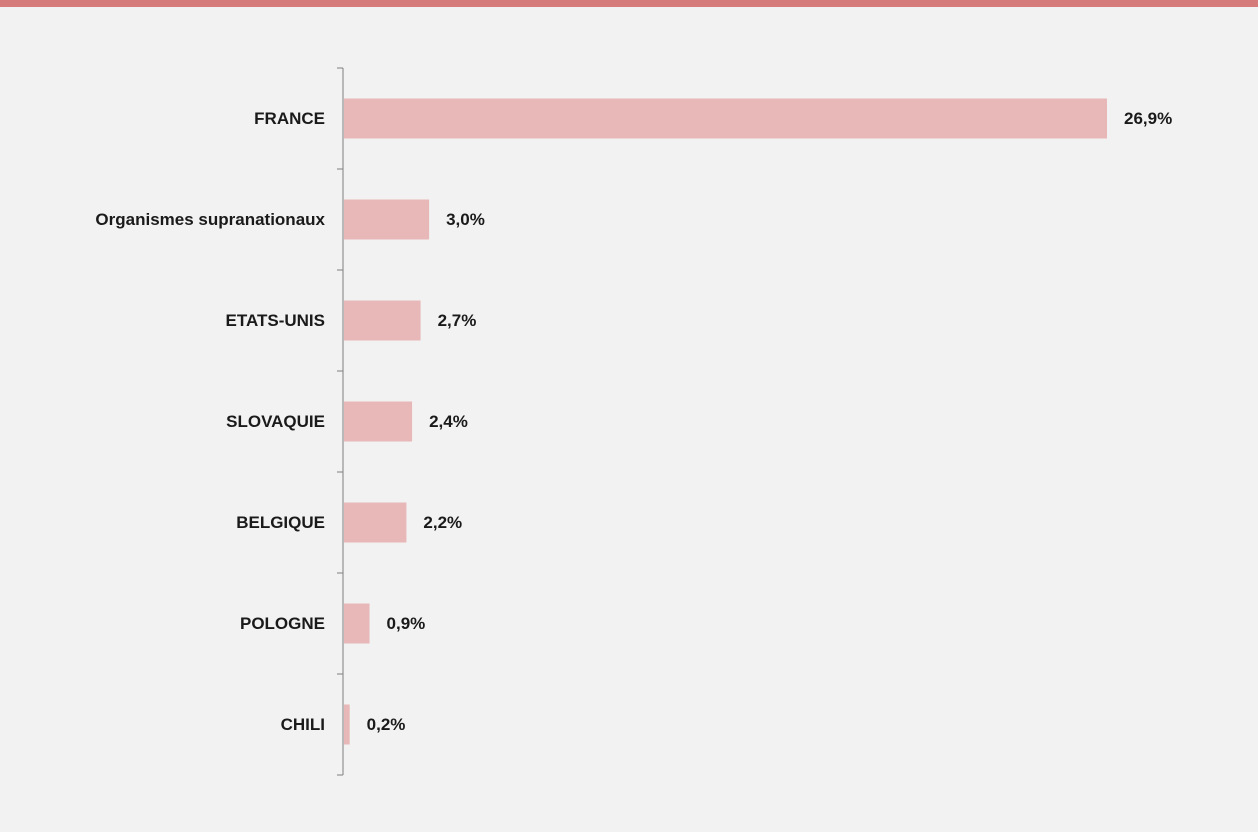 The image size is (1258, 832). I want to click on value-label: 2,2%, so click(442, 522).